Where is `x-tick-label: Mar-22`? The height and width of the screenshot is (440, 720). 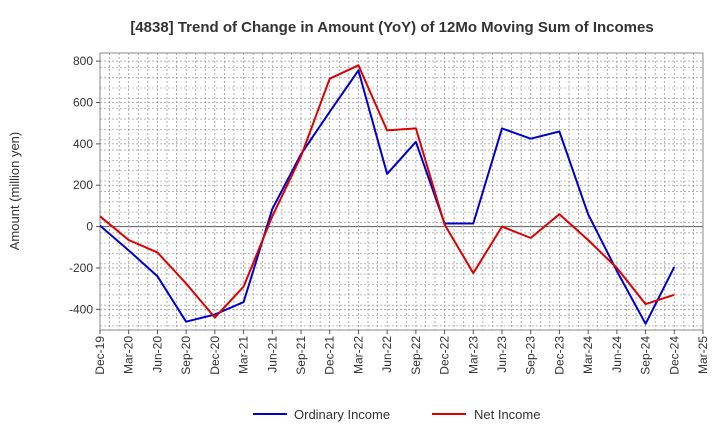
x-tick-label: Mar-22 is located at coordinates (358, 355).